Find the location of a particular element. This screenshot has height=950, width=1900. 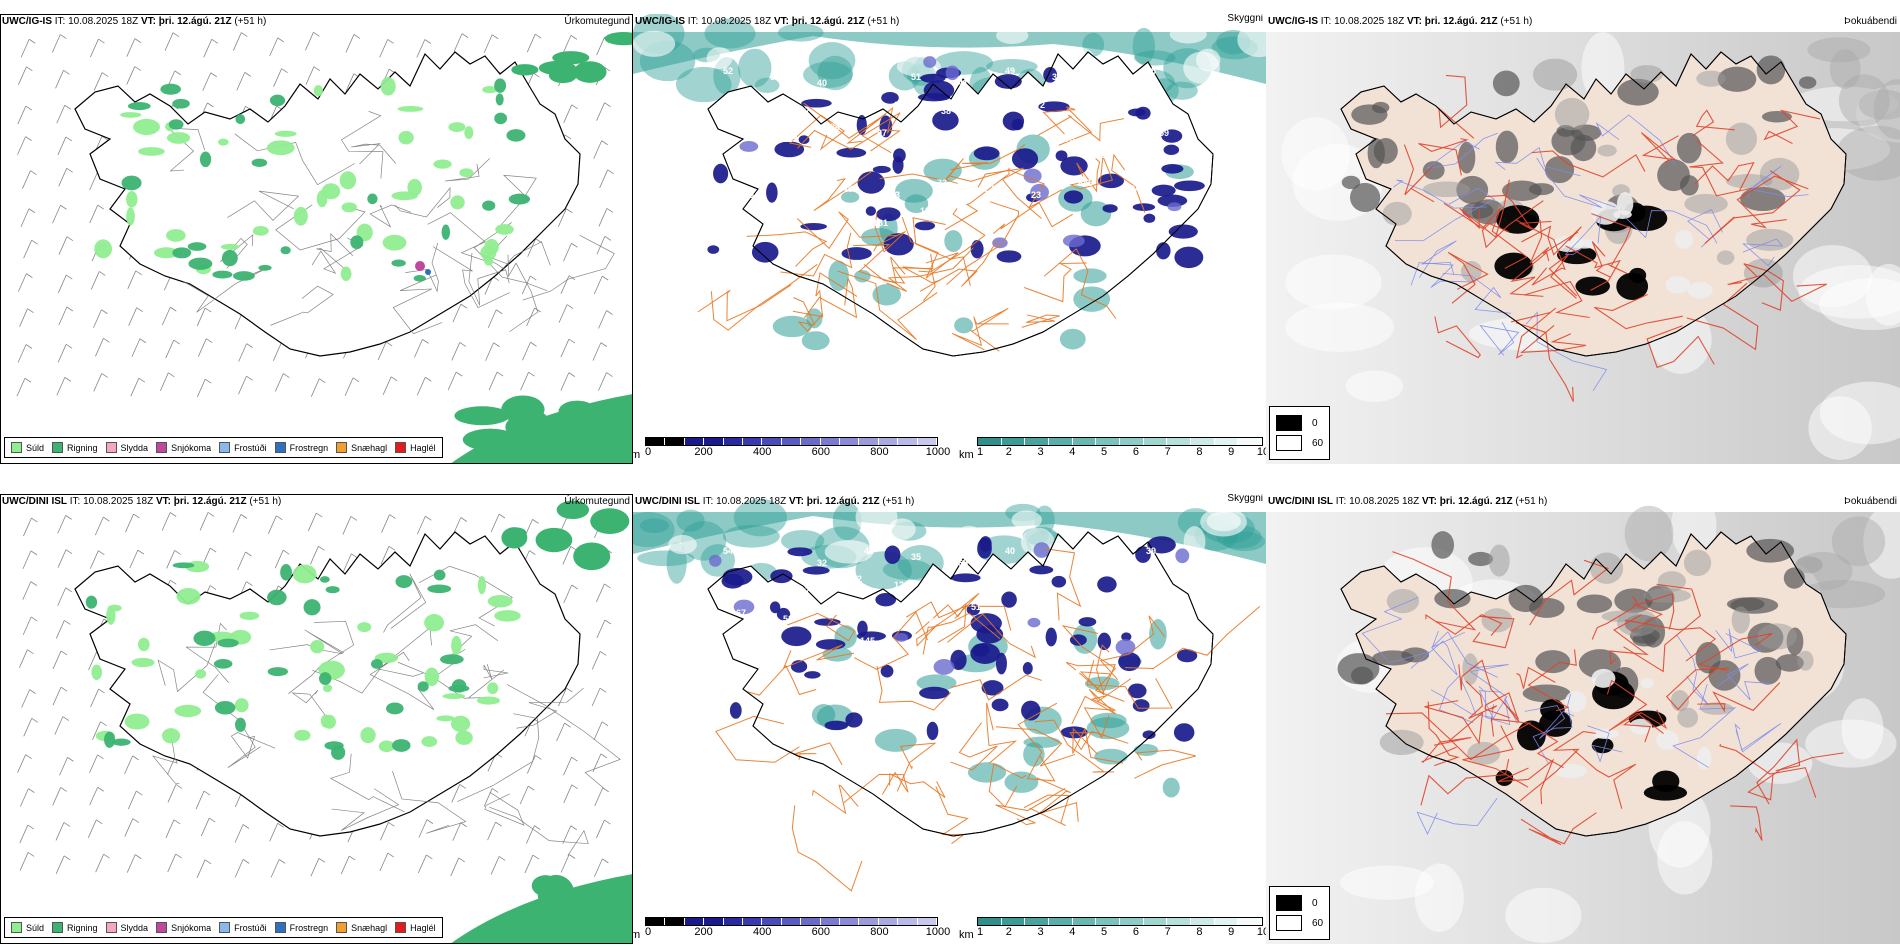

cloud-base-label: 106 is located at coordinates (803, 183).